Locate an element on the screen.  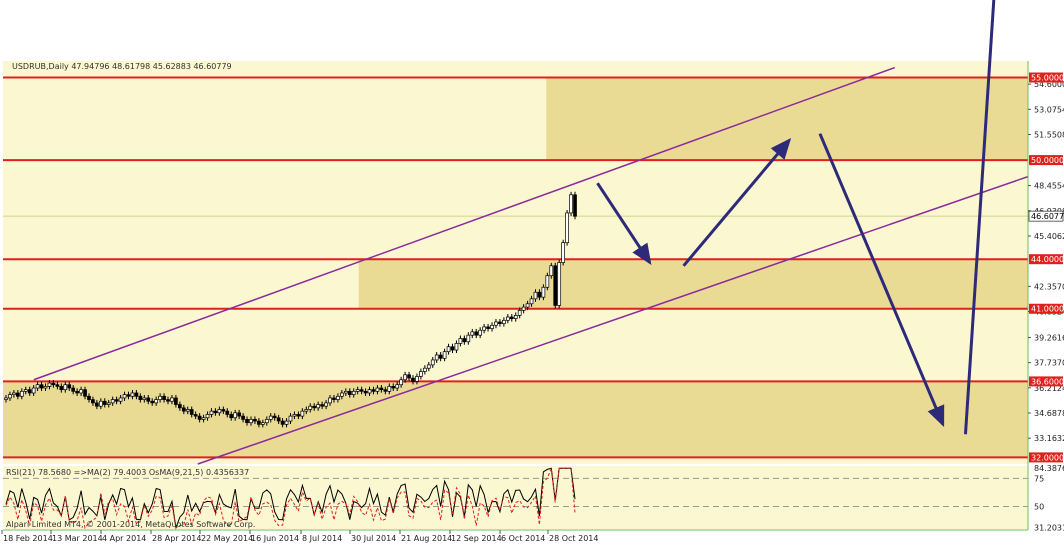
rsi-tick-label: 75 is located at coordinates (1039, 478).